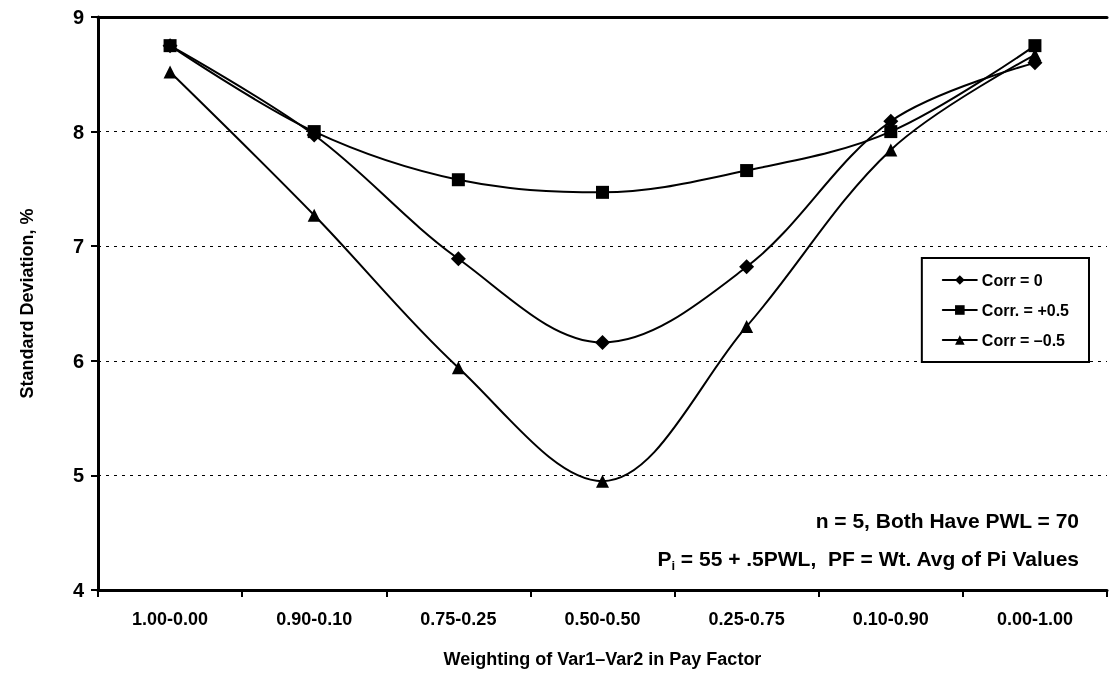  What do you see at coordinates (1025, 310) in the screenshot?
I see `legend-label: Corr. = +0.5` at bounding box center [1025, 310].